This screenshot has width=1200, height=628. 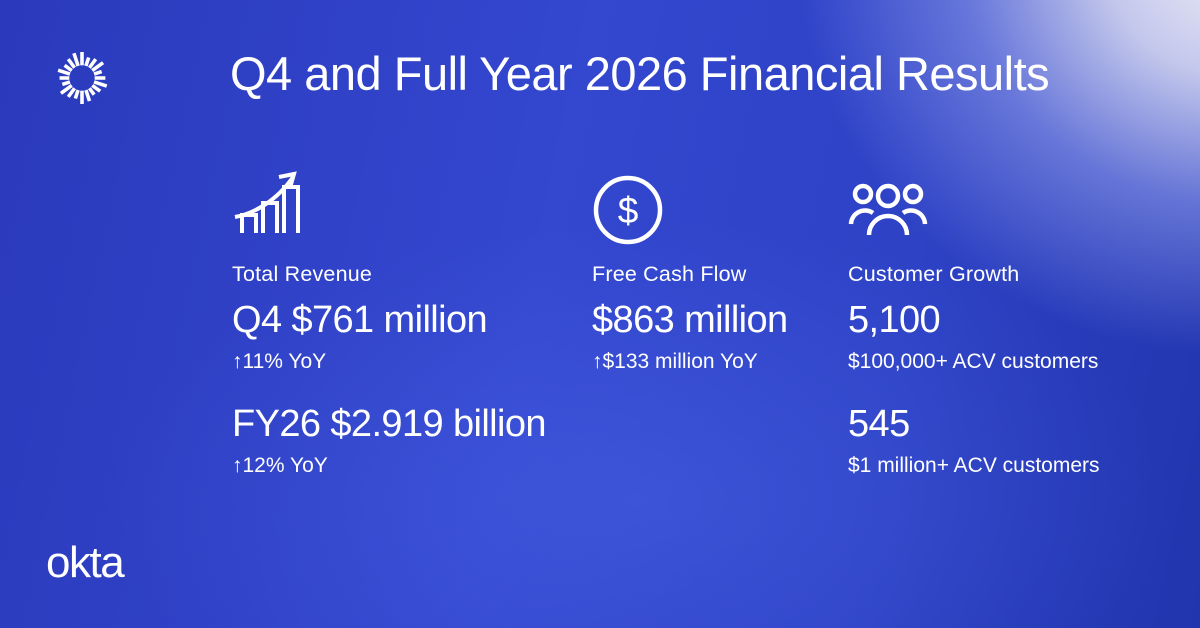 What do you see at coordinates (640, 73) in the screenshot?
I see `page-title: Q4 and Full Year 2026 Financial Results` at bounding box center [640, 73].